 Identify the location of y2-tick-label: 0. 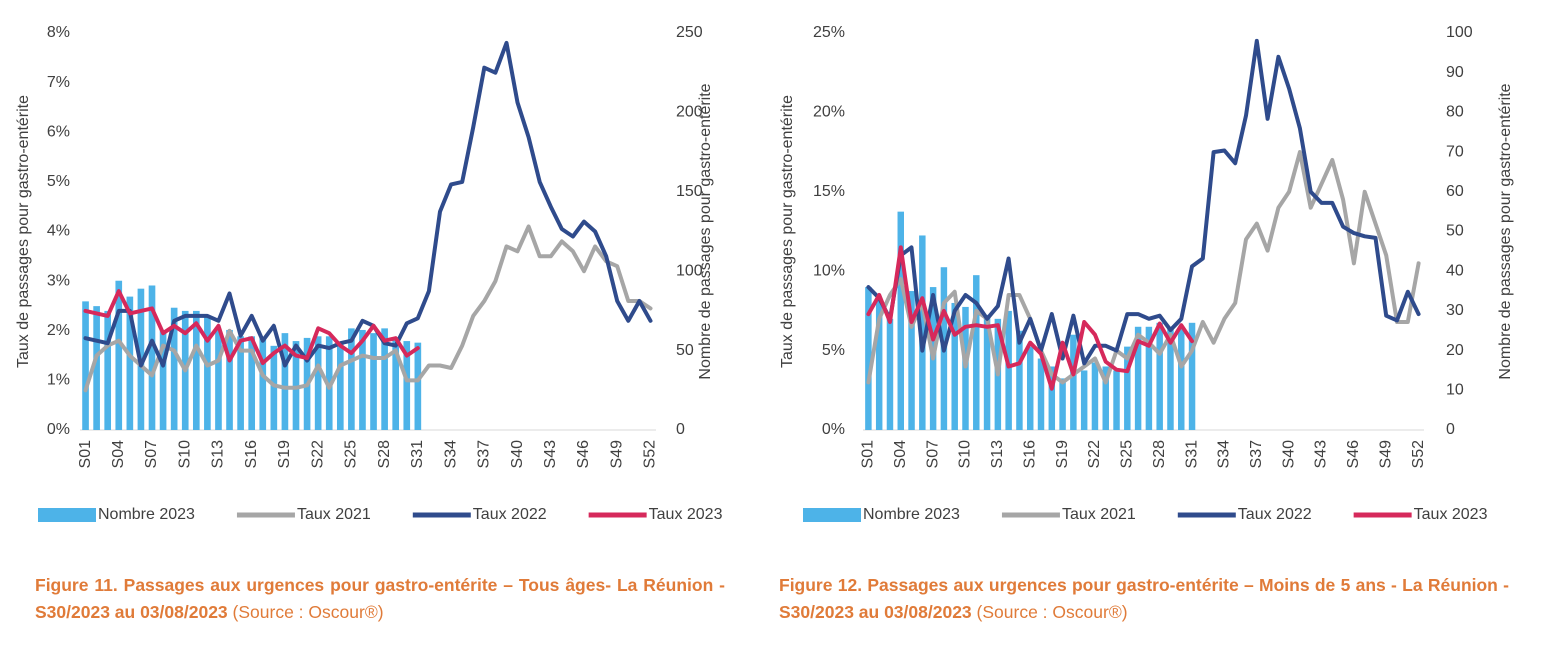
(1450, 429).